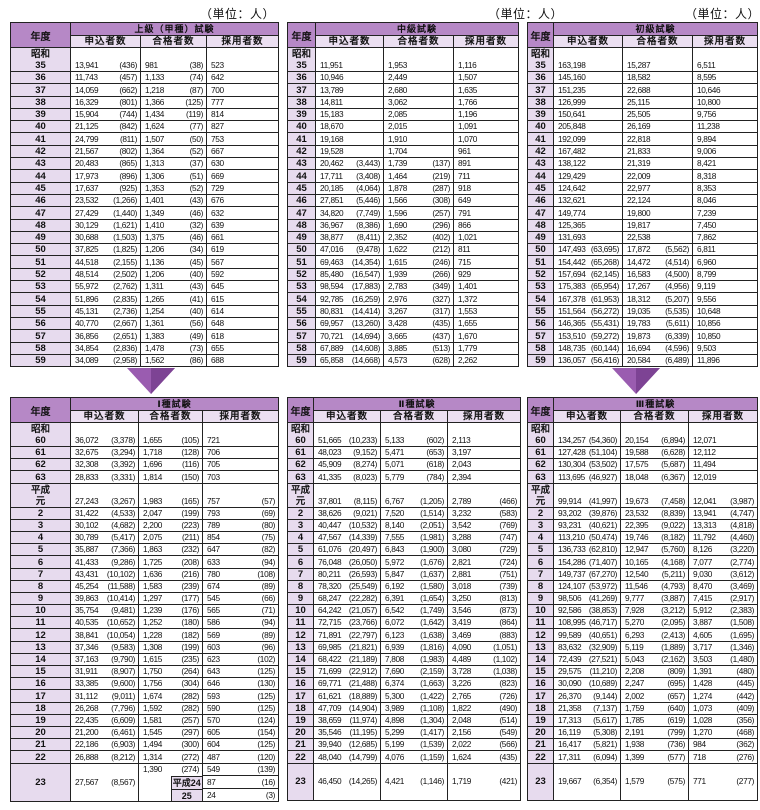 The width and height of the screenshot is (760, 810). I want to click on cell-values: 6,767 (1,205), so click(414, 501).